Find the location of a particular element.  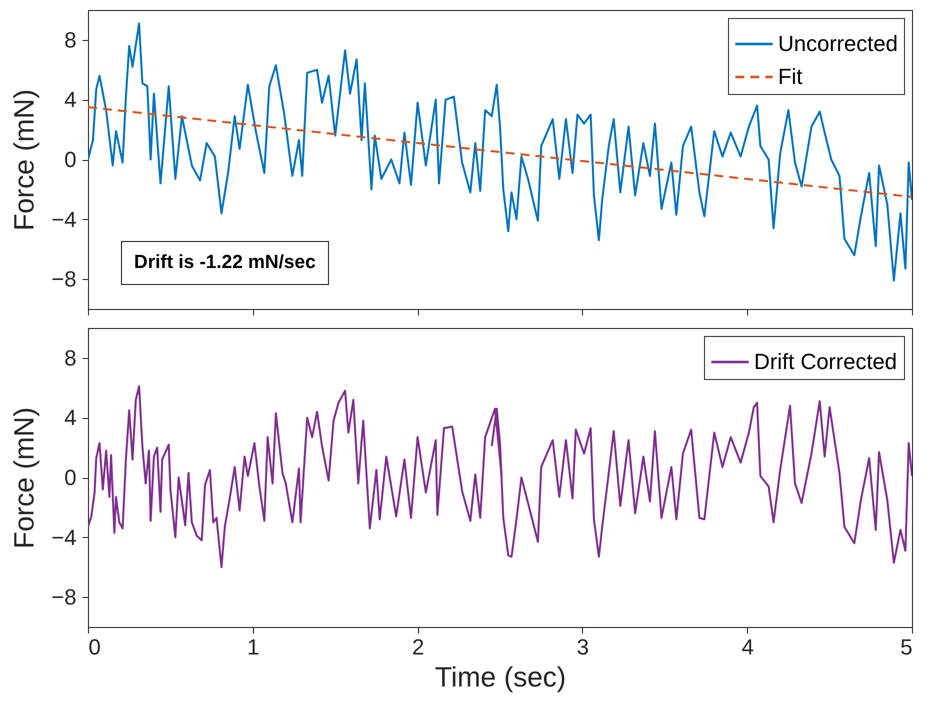

x-tick-label: 3 is located at coordinates (583, 647).